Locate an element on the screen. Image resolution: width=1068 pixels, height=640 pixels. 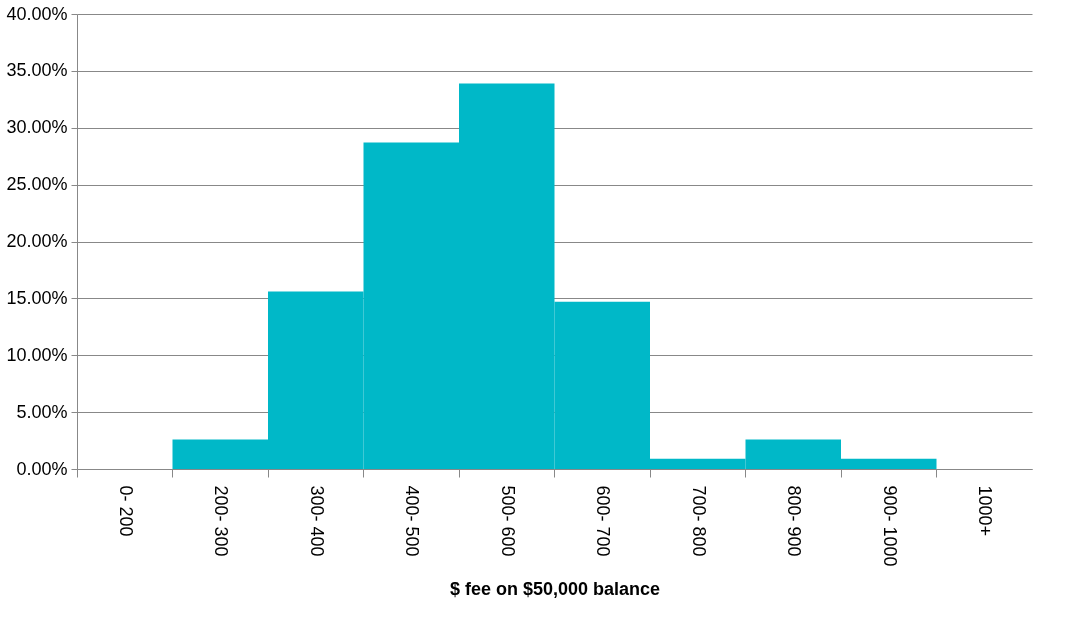
y-tick-label: 15.00% is located at coordinates (37, 297).